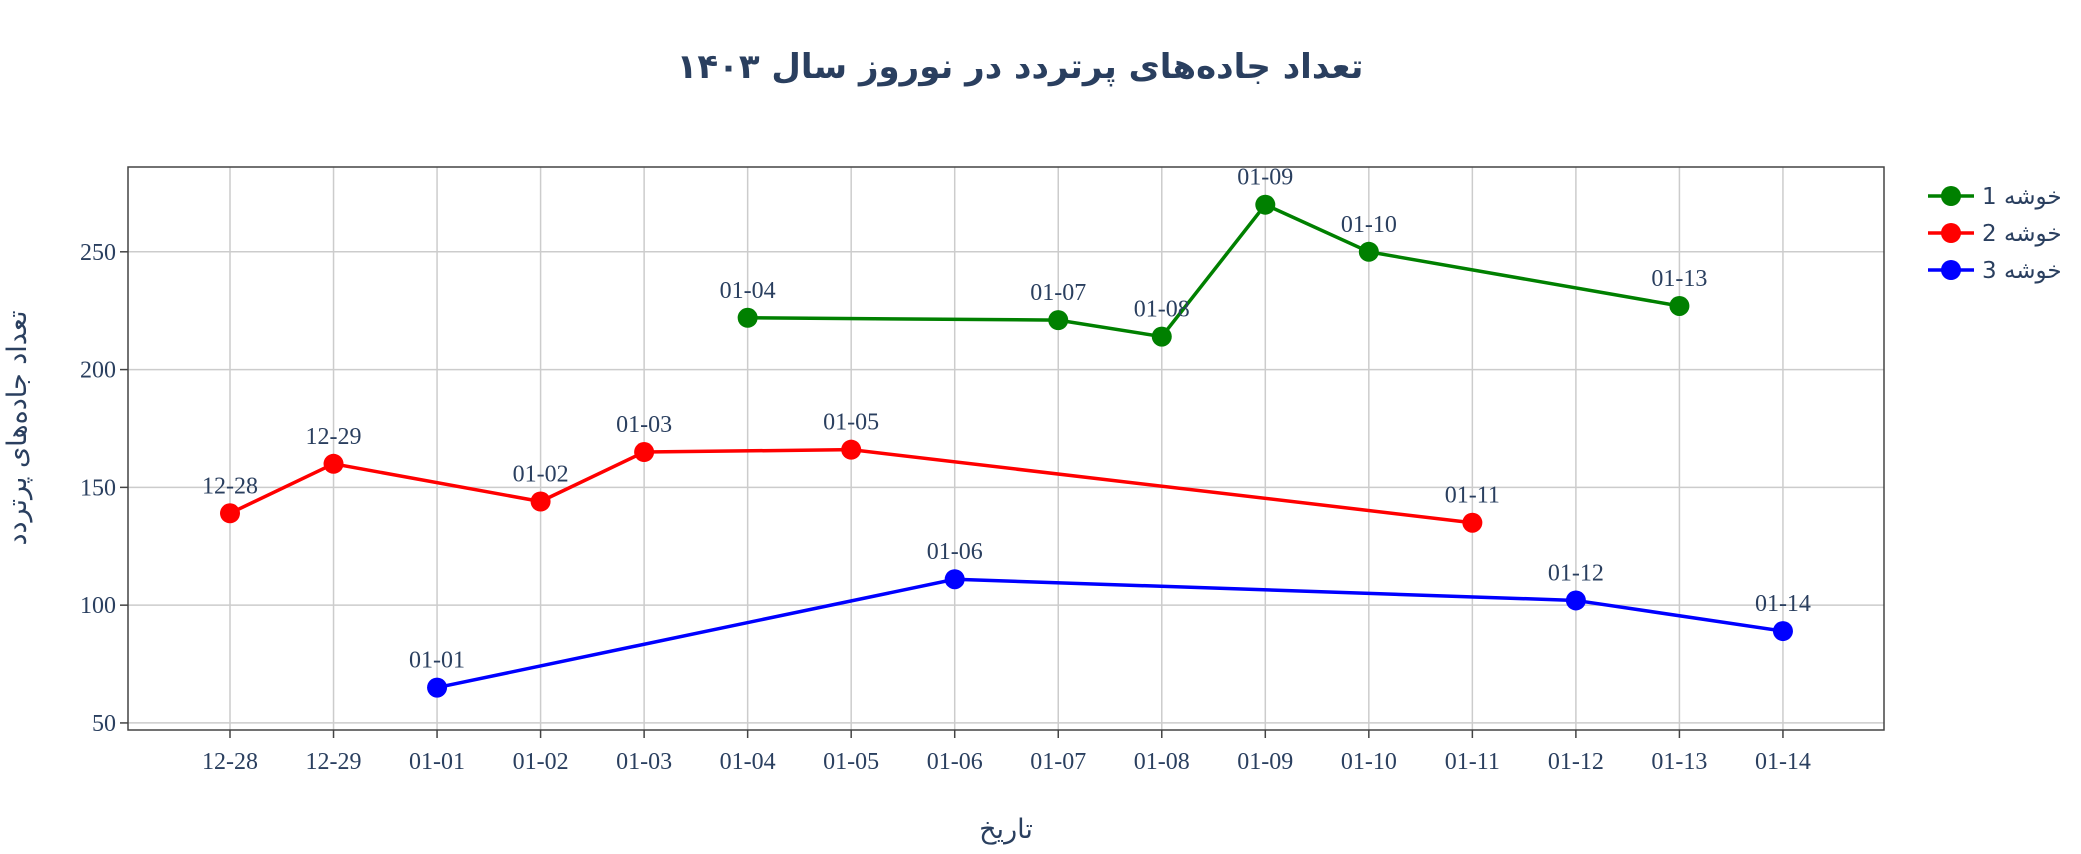  What do you see at coordinates (1006, 829) in the screenshot?
I see `x-axis-title: تاریخ` at bounding box center [1006, 829].